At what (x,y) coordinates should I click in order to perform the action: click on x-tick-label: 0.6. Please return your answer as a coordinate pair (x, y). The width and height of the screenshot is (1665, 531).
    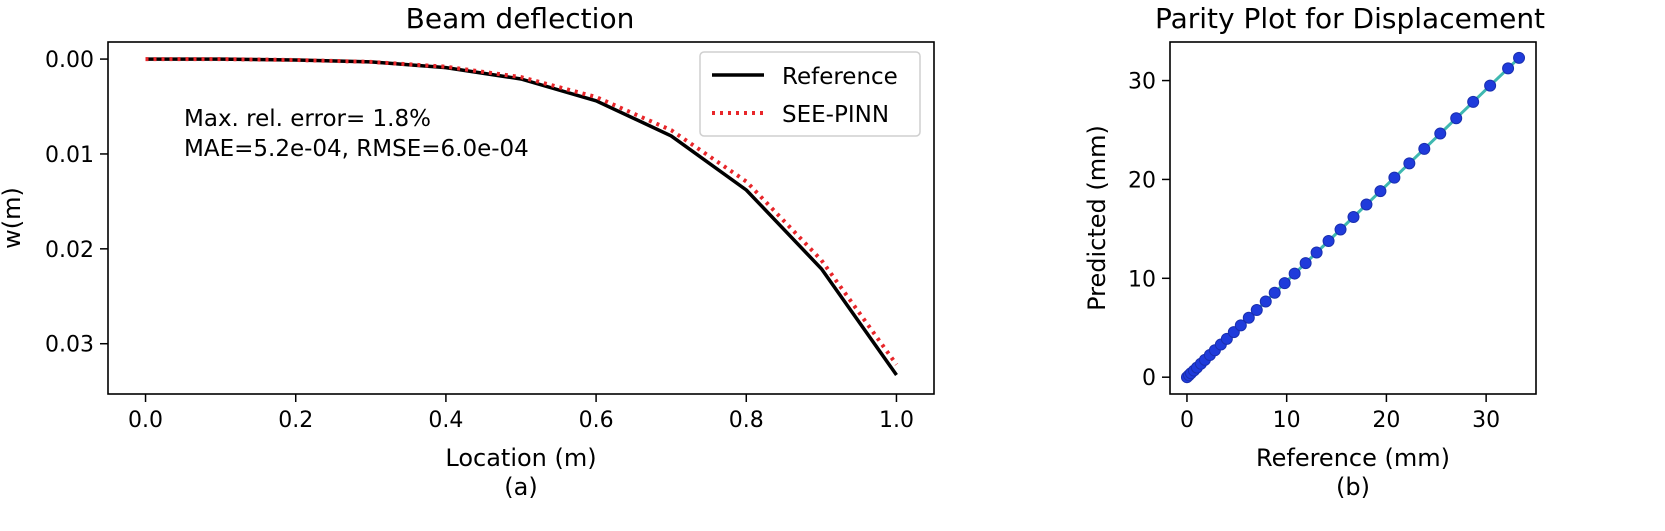
    Looking at the image, I should click on (596, 420).